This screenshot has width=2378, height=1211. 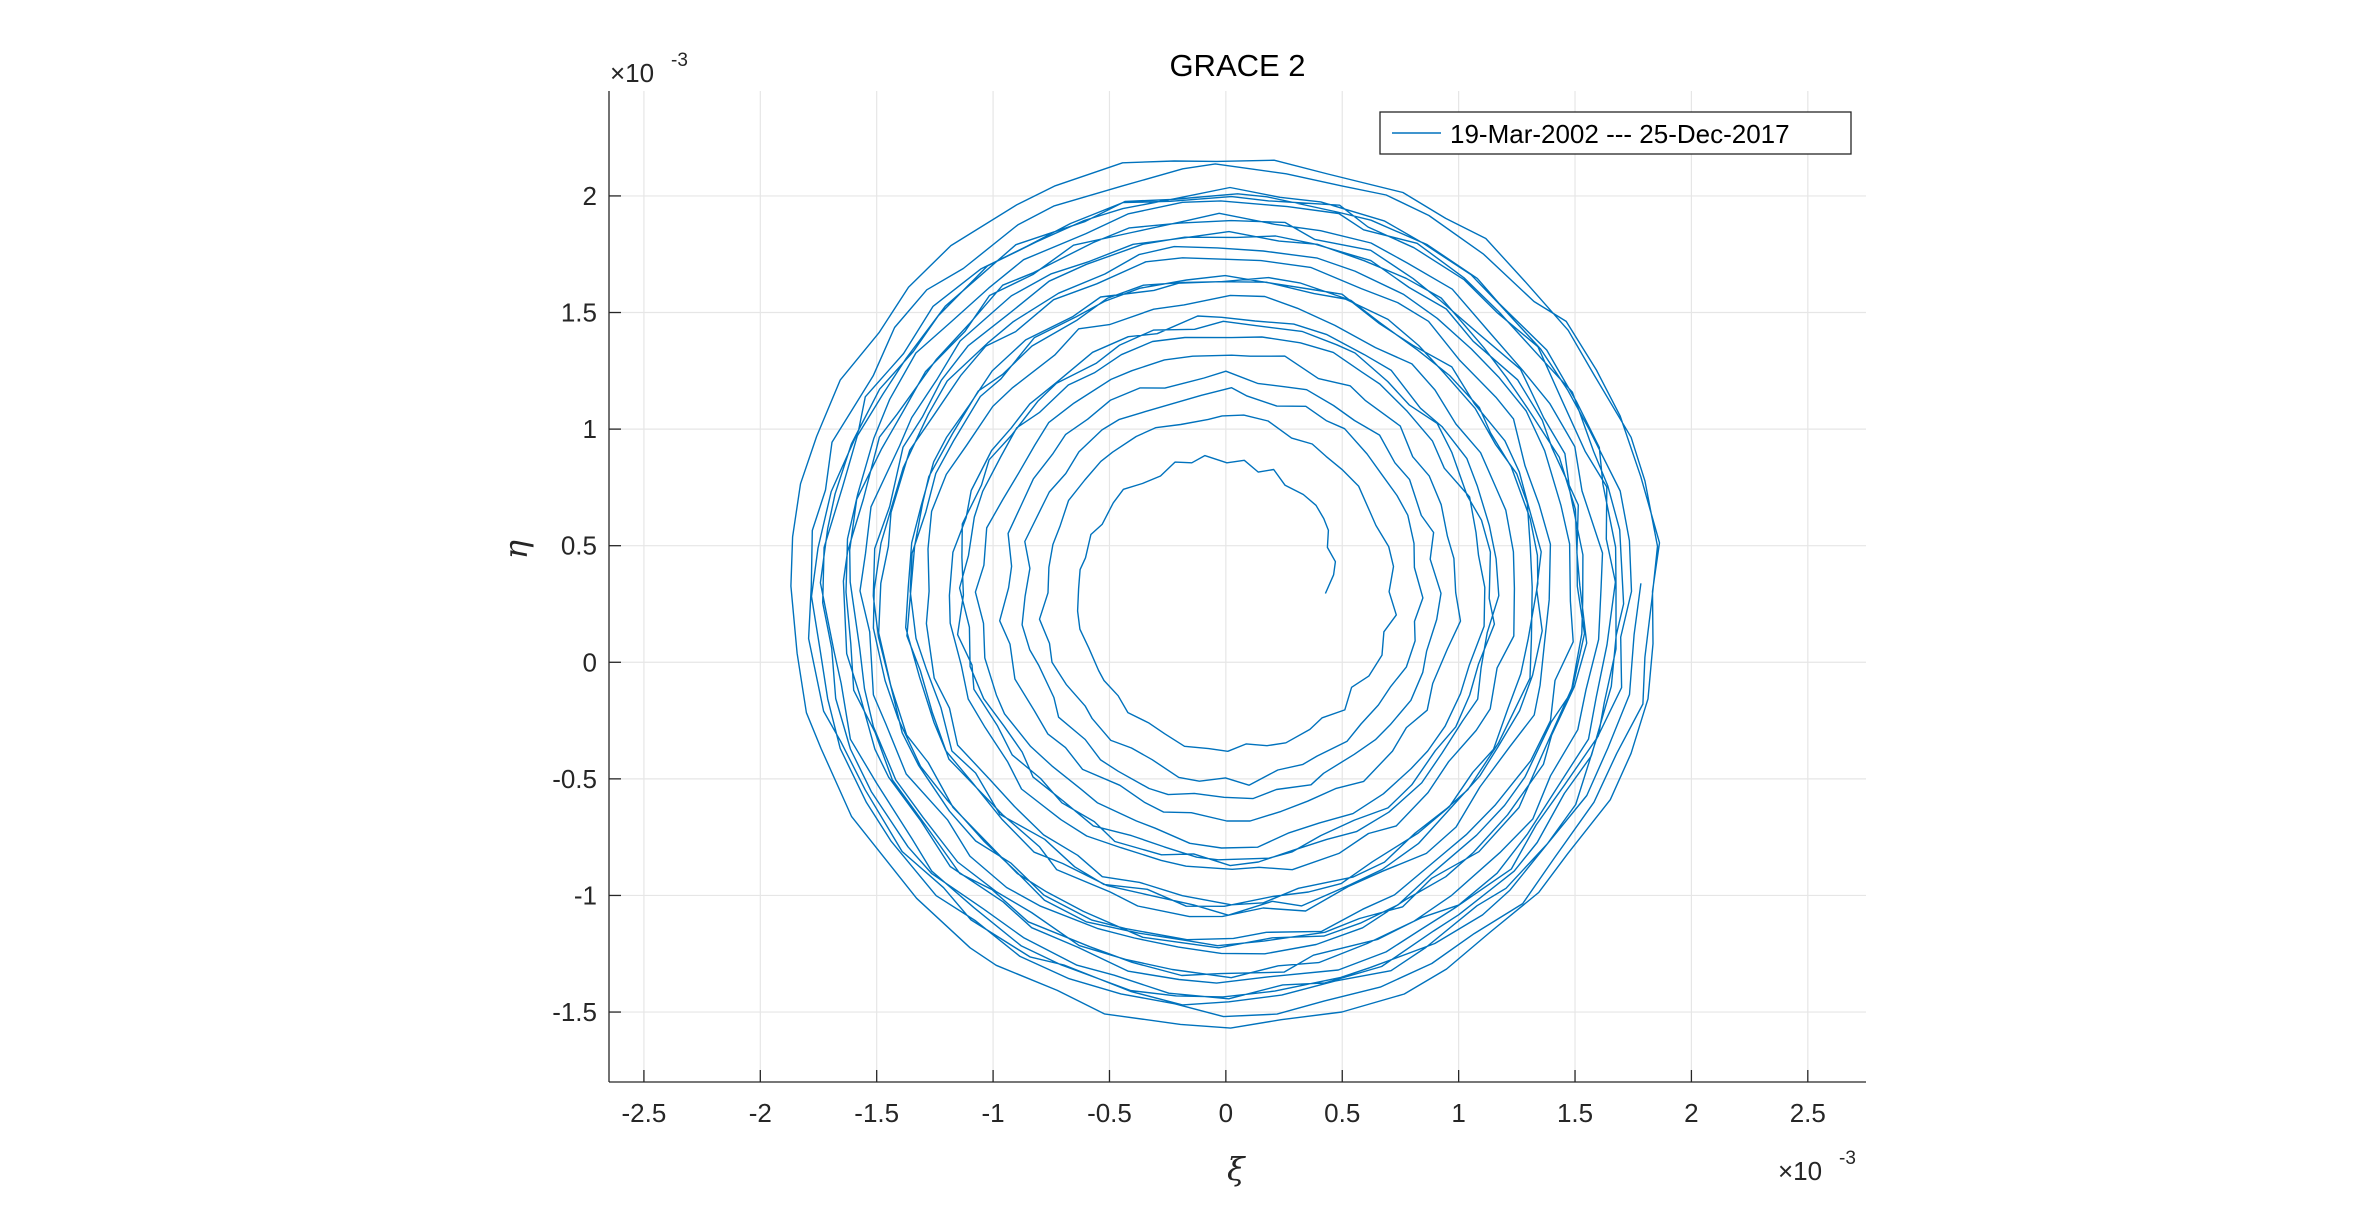 I want to click on legend-box, so click(x=1615, y=133).